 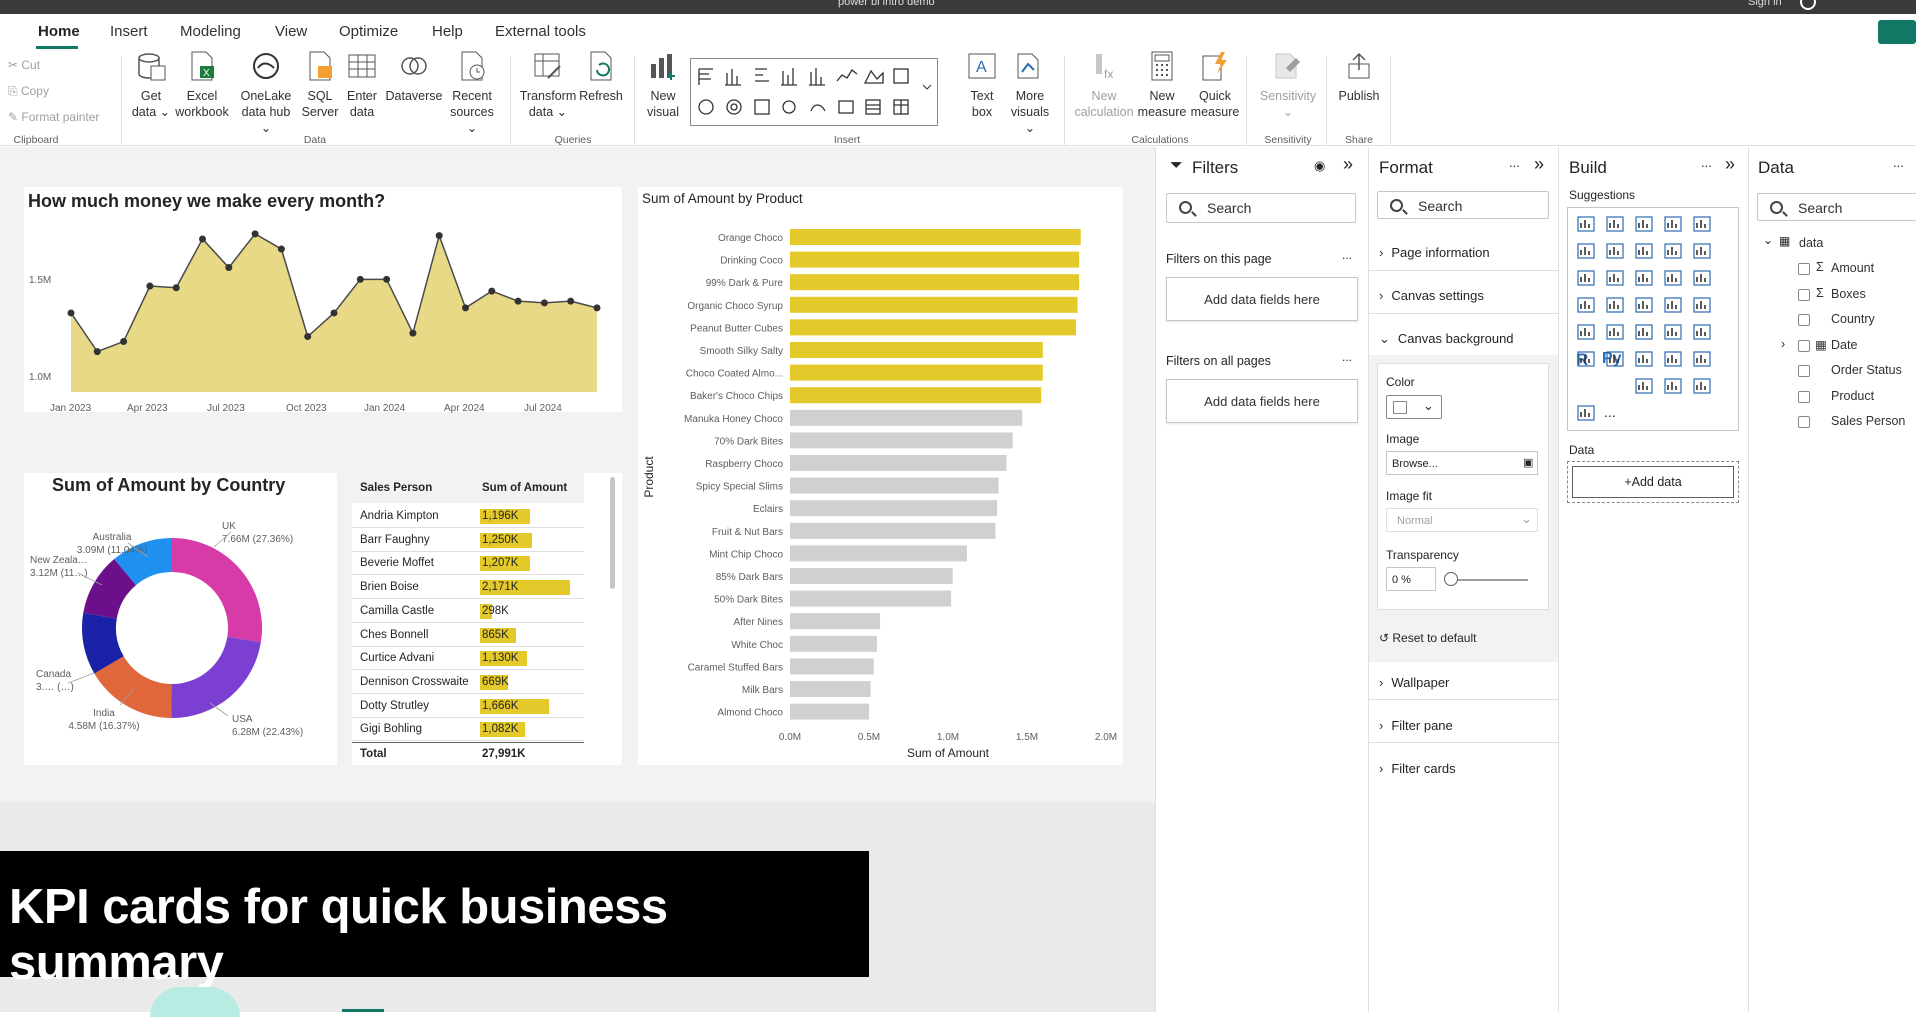 What do you see at coordinates (129, 31) in the screenshot?
I see `tab-insert: Insert` at bounding box center [129, 31].